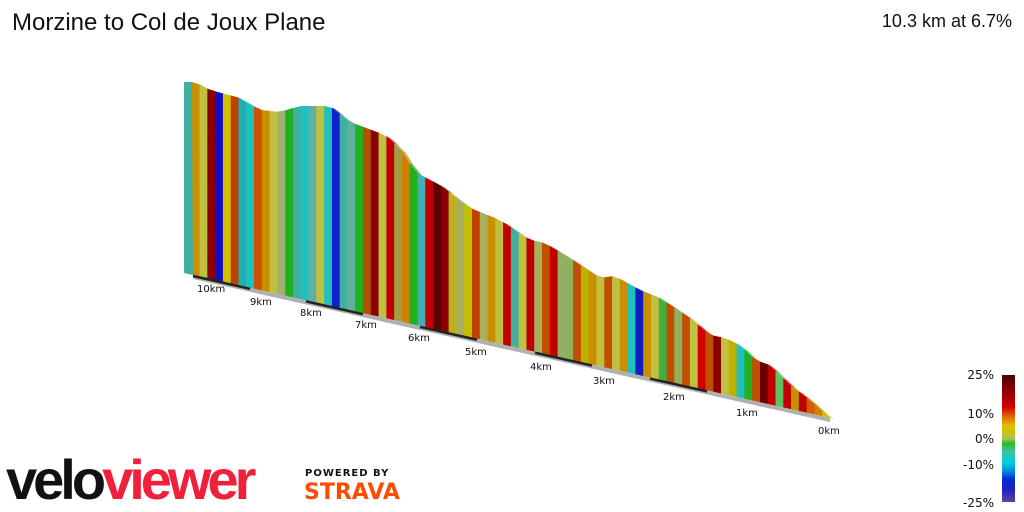  Describe the element at coordinates (980, 375) in the screenshot. I see `legend-label-max: 25%` at that location.